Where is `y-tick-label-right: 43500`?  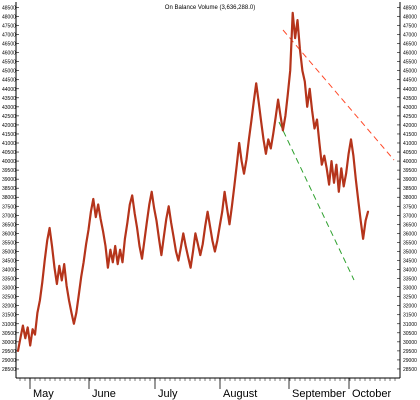
y-tick-label-right: 43500 is located at coordinates (410, 99).